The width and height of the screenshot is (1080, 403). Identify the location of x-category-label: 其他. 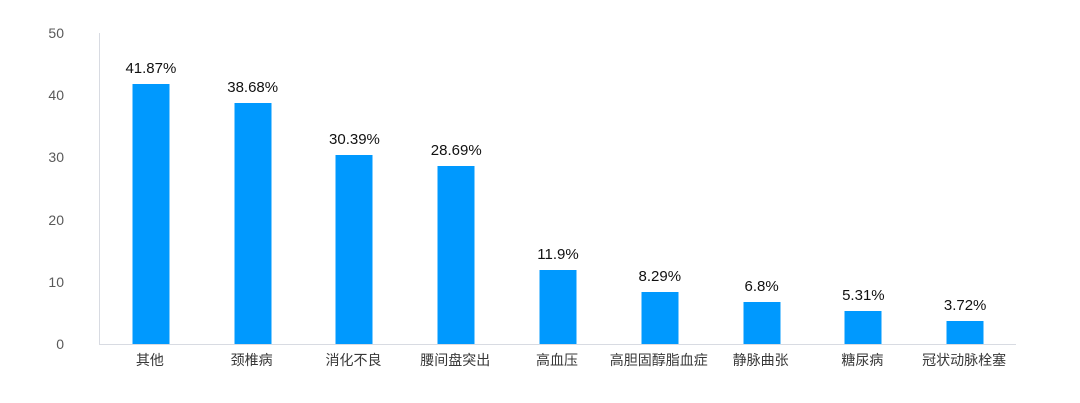
(149, 360).